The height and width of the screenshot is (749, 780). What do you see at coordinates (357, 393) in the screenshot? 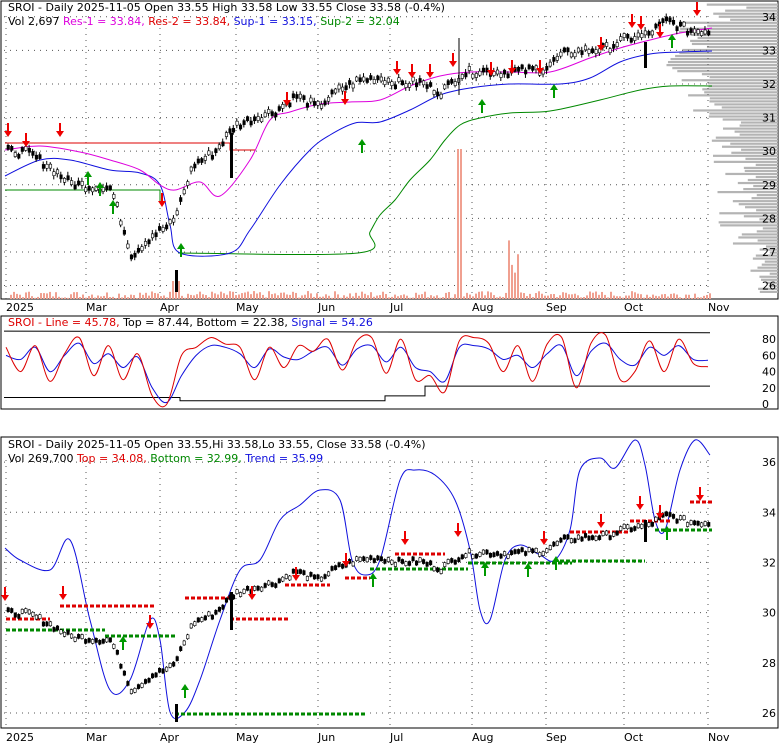
I see `stoch-bottom-line` at bounding box center [357, 393].